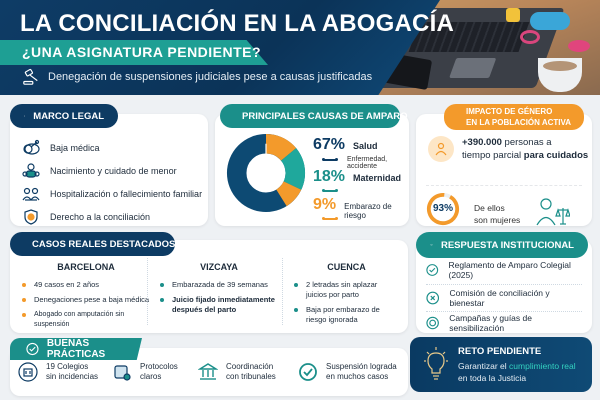 This screenshot has height=400, width=600. I want to click on case-item: Baja por embarazo de riesgo ignorada, so click(346, 315).